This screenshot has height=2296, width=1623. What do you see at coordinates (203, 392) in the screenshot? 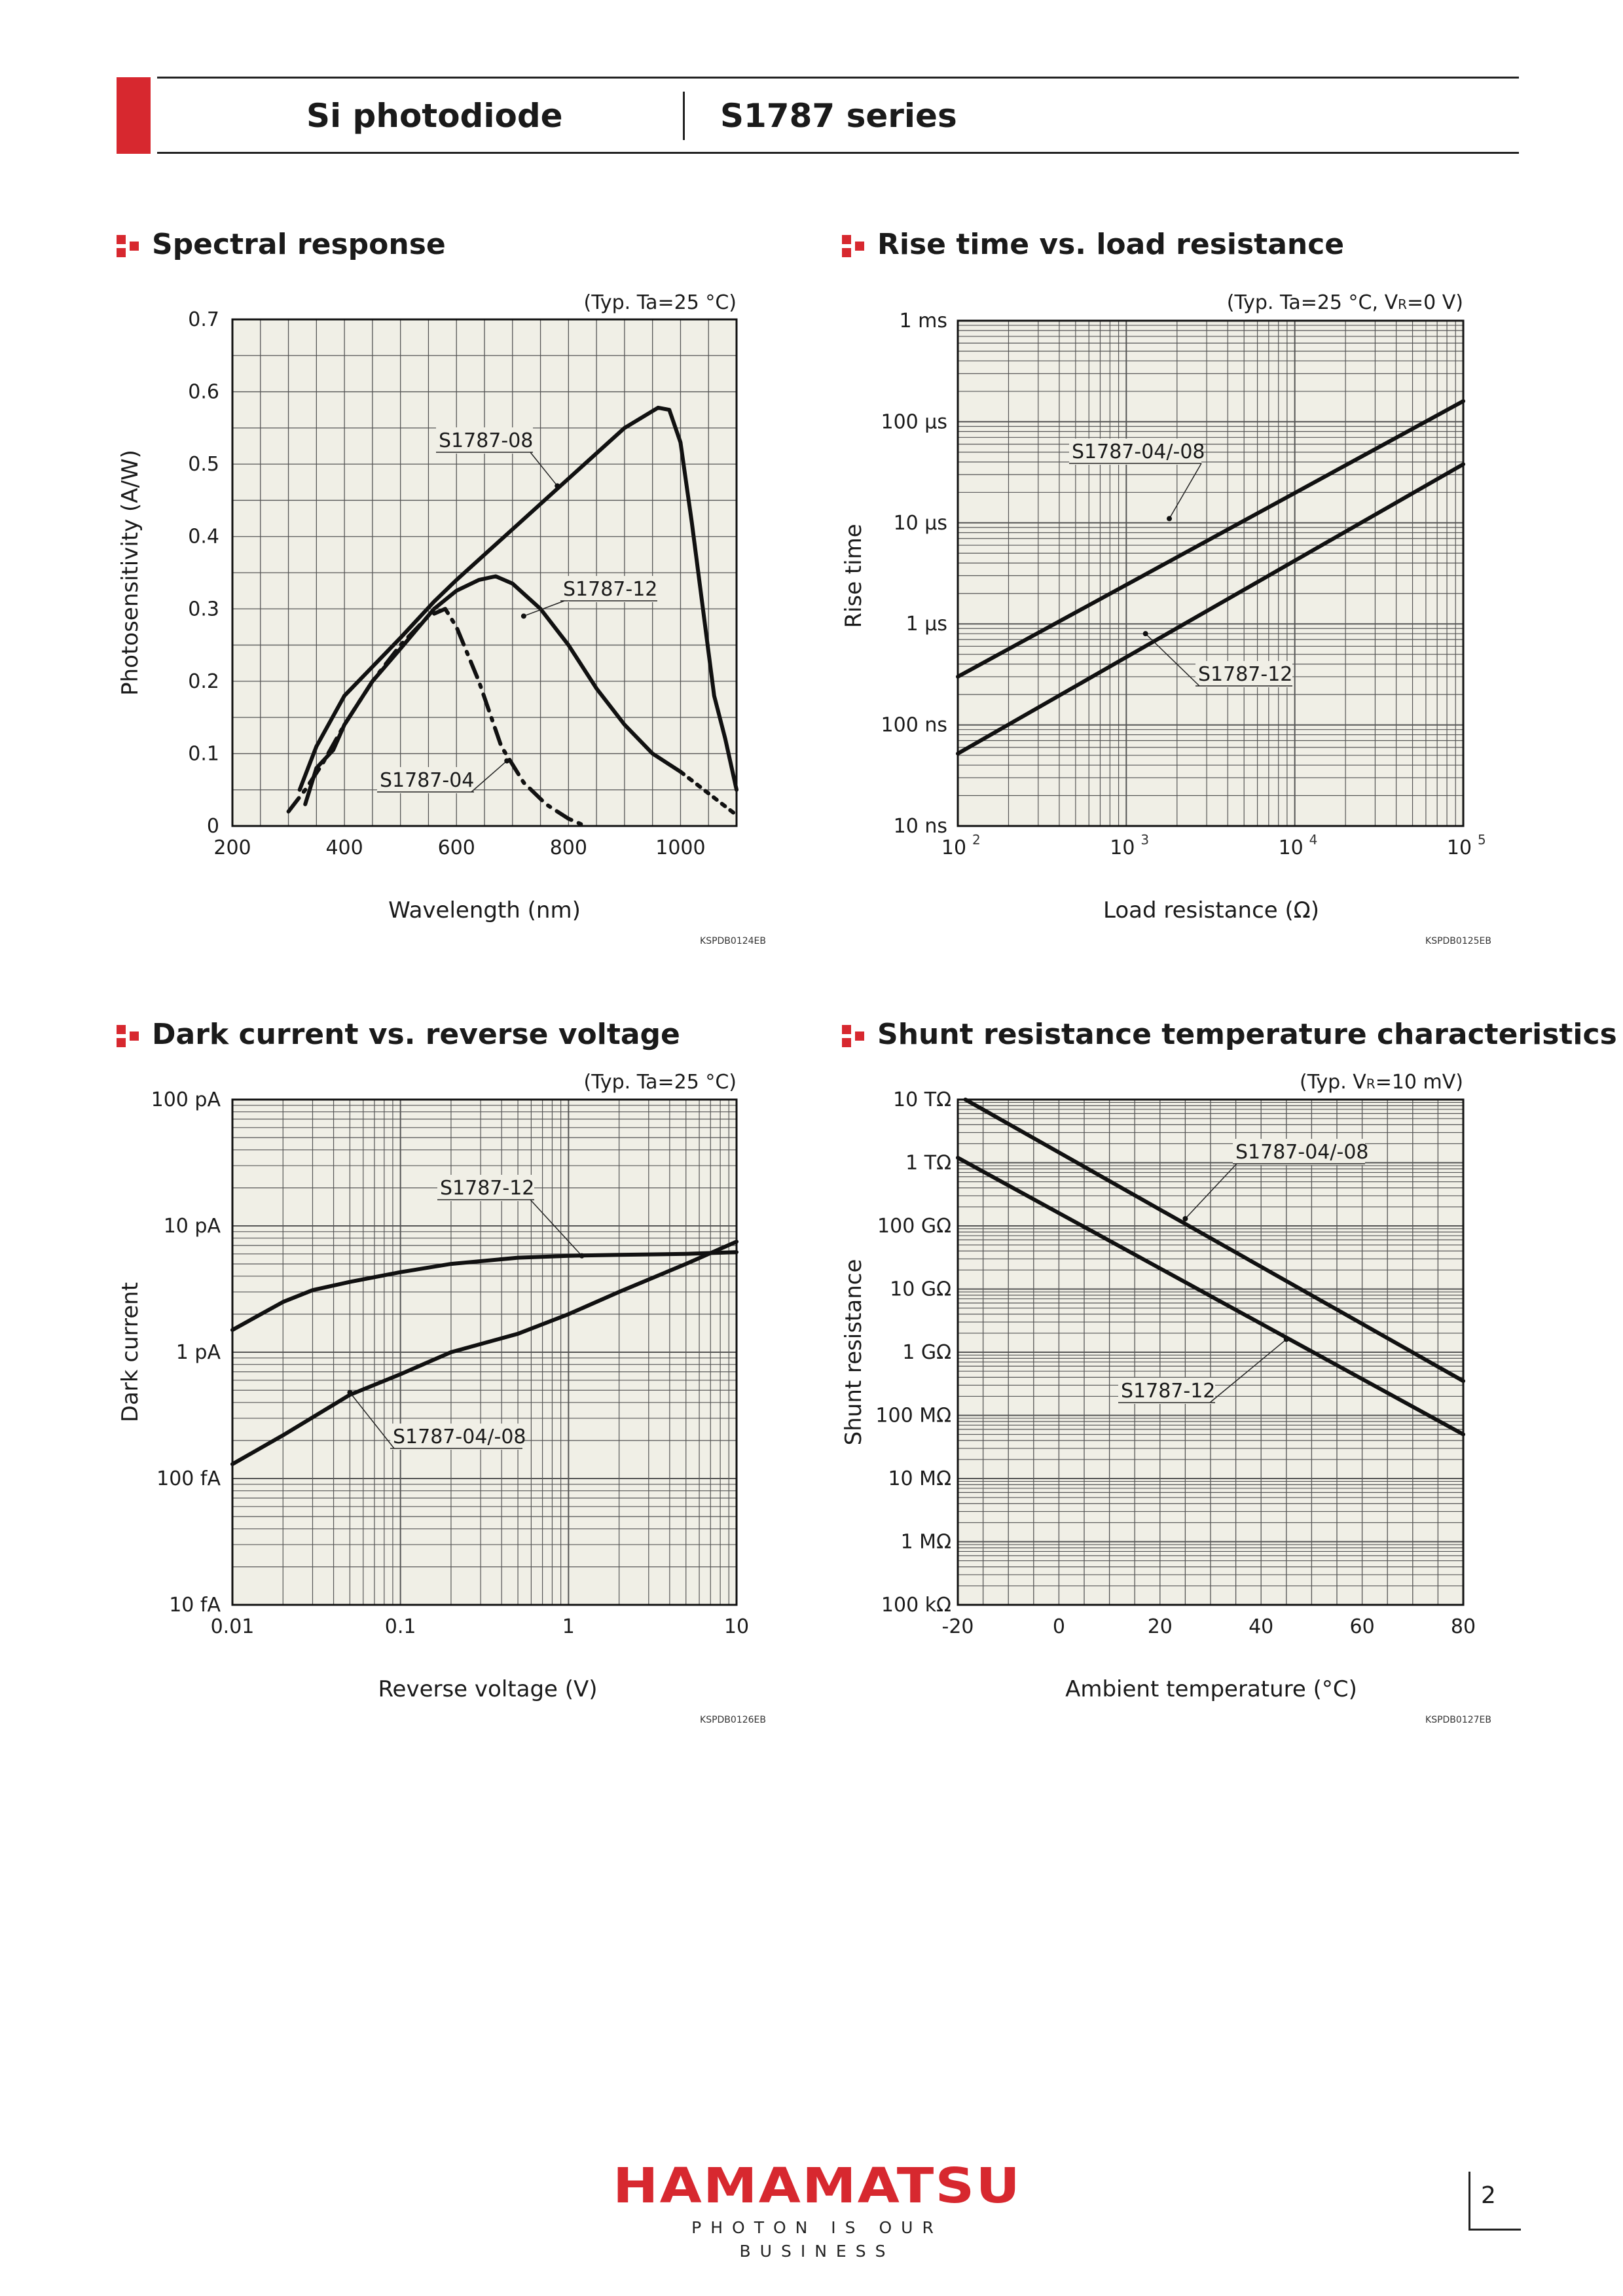
I see `y-tick-label: 0.6` at bounding box center [203, 392].